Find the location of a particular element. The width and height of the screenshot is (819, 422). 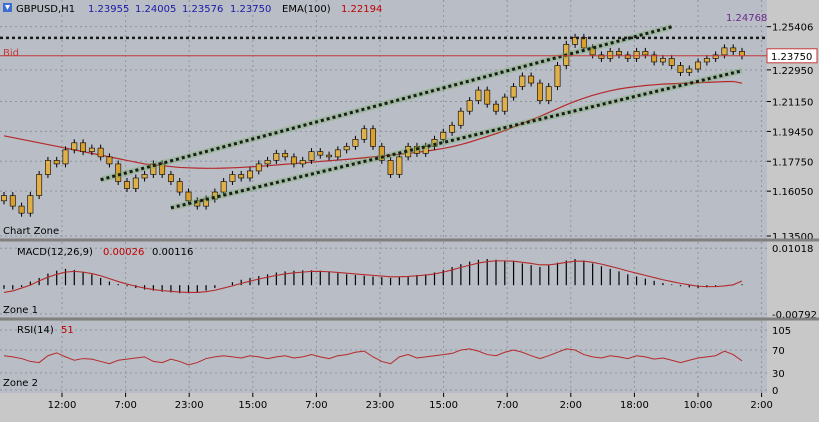

time-tick-label: 2:00 is located at coordinates (571, 405).